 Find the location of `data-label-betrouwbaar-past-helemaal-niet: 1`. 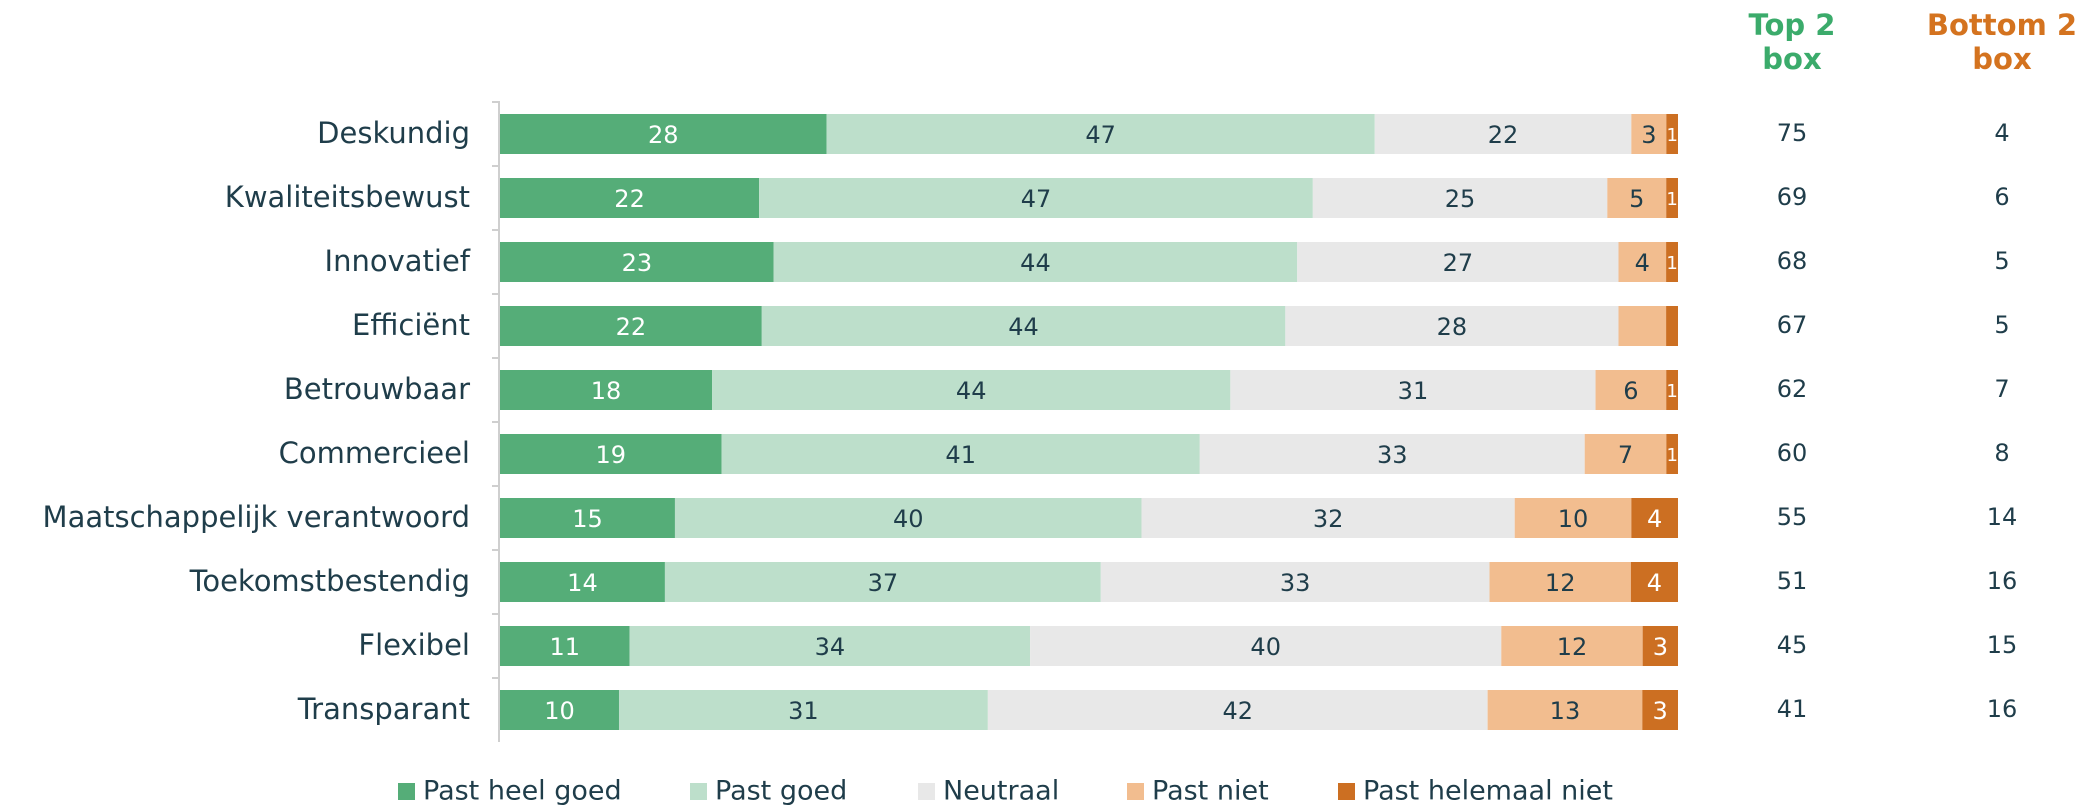

data-label-betrouwbaar-past-helemaal-niet: 1 is located at coordinates (1671, 391).